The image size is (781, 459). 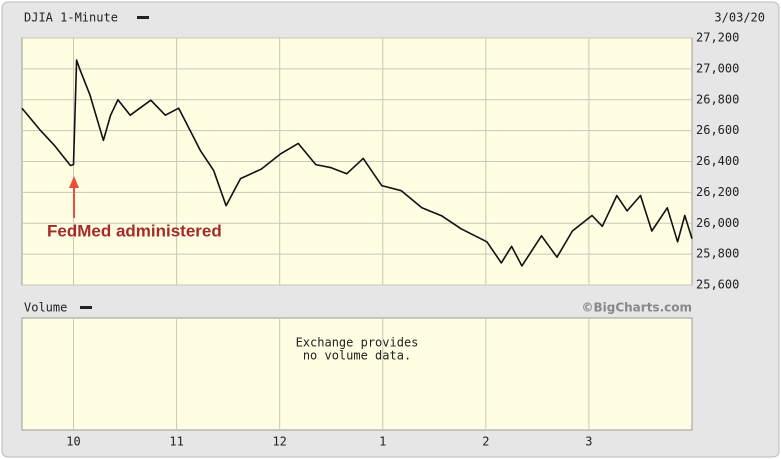 I want to click on x-tick-label: 12, so click(x=279, y=442).